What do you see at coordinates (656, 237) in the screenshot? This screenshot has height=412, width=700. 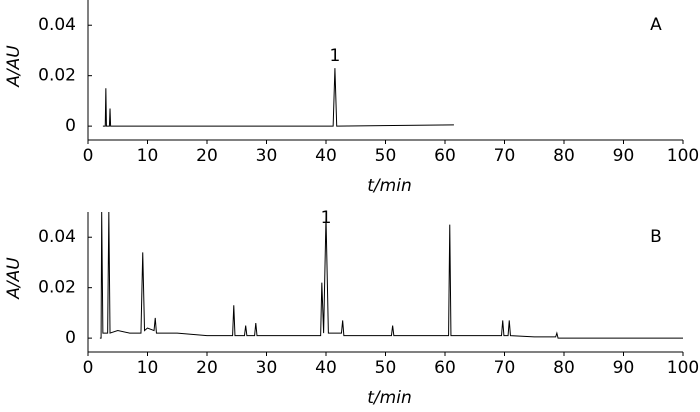 I see `panel-label: B` at bounding box center [656, 237].